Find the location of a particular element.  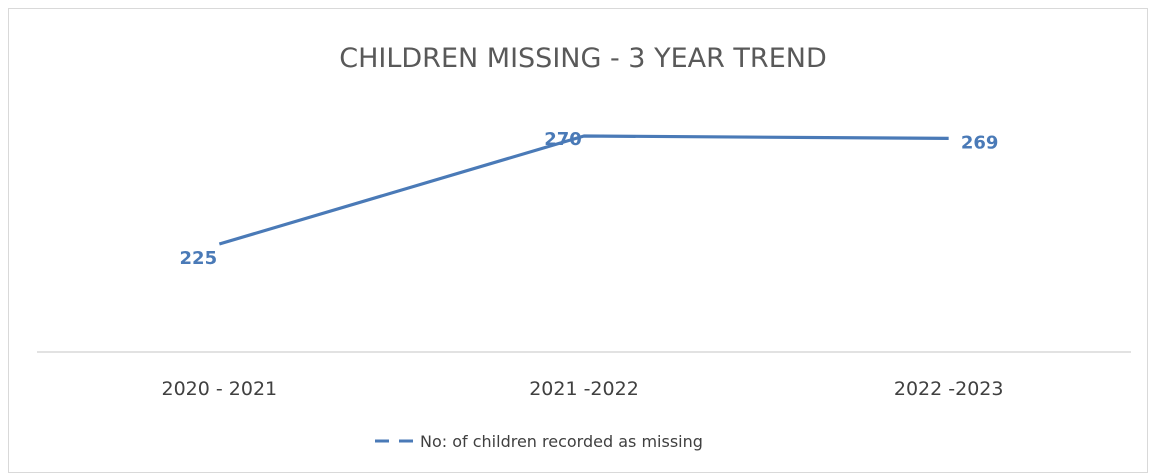

x-axis-tick-labels: 2020 - 2021 2021 -2022 2022 -2023 is located at coordinates (583, 389).